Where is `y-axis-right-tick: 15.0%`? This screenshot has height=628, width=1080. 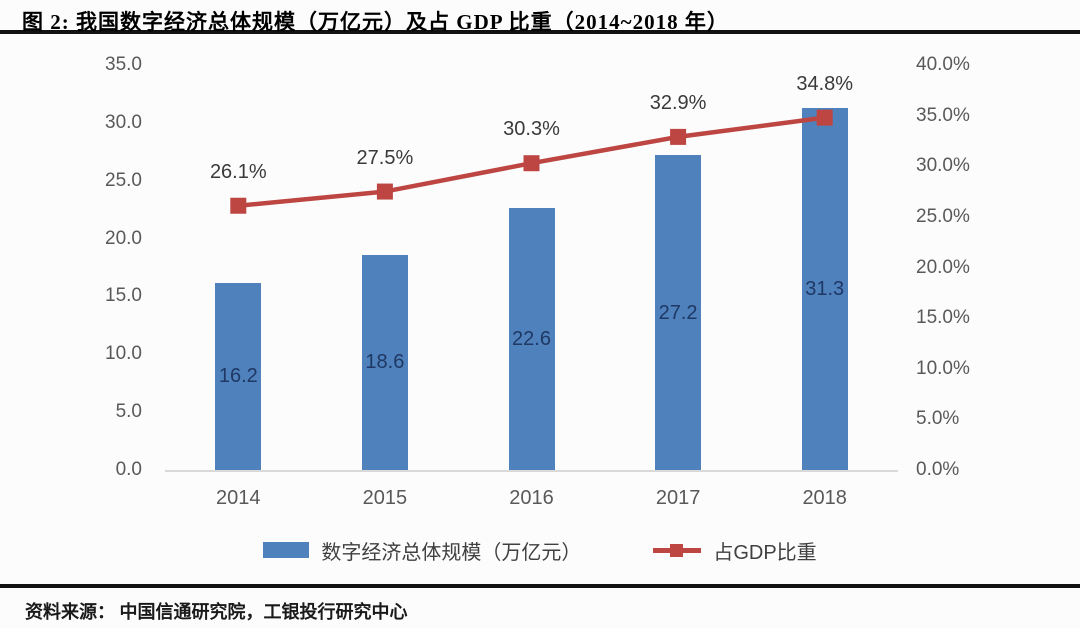 y-axis-right-tick: 15.0% is located at coordinates (943, 318).